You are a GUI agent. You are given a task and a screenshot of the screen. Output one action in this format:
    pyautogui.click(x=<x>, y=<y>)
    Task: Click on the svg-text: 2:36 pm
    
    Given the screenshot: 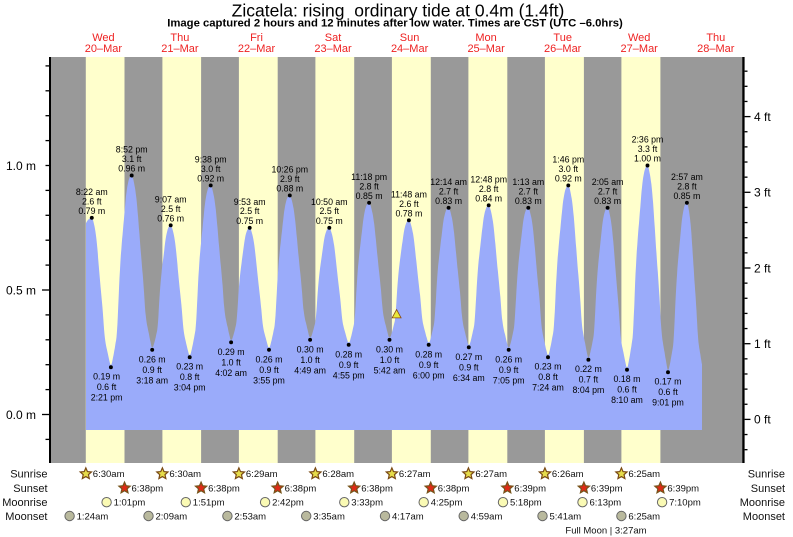 What is the action you would take?
    pyautogui.click(x=648, y=140)
    